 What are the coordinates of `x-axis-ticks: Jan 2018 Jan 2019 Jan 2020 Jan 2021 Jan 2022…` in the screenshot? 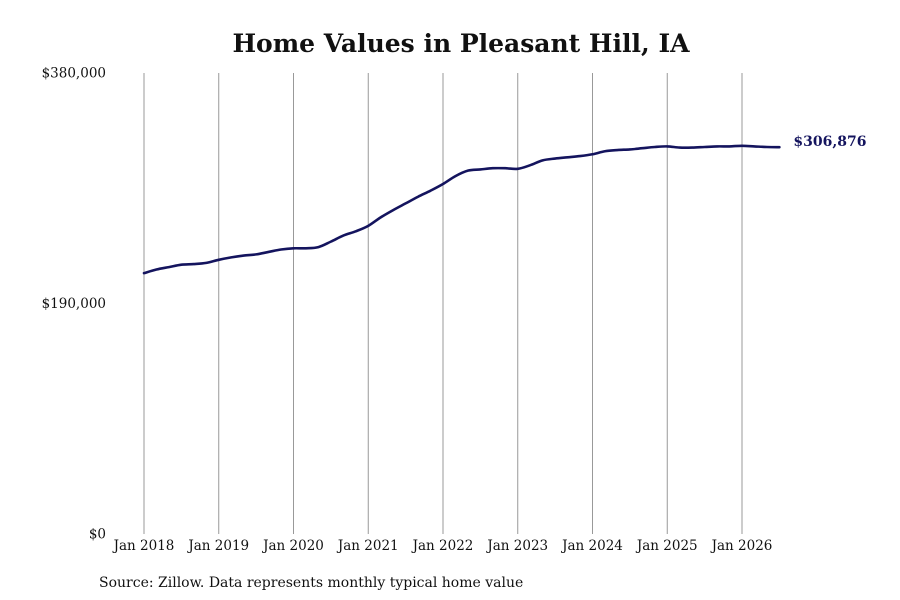 It's located at (442, 546).